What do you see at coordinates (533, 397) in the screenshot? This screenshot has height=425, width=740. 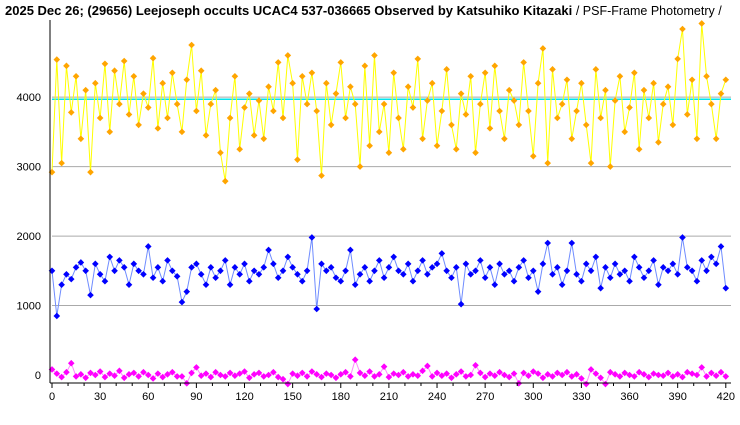 I see `x-tick-label: 300` at bounding box center [533, 397].